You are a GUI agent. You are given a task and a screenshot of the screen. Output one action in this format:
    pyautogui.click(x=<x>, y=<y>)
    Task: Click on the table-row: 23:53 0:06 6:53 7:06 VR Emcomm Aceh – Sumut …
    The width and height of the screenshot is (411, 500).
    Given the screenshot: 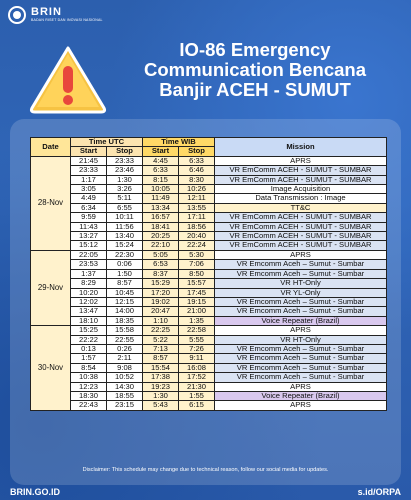 What is the action you would take?
    pyautogui.click(x=209, y=264)
    